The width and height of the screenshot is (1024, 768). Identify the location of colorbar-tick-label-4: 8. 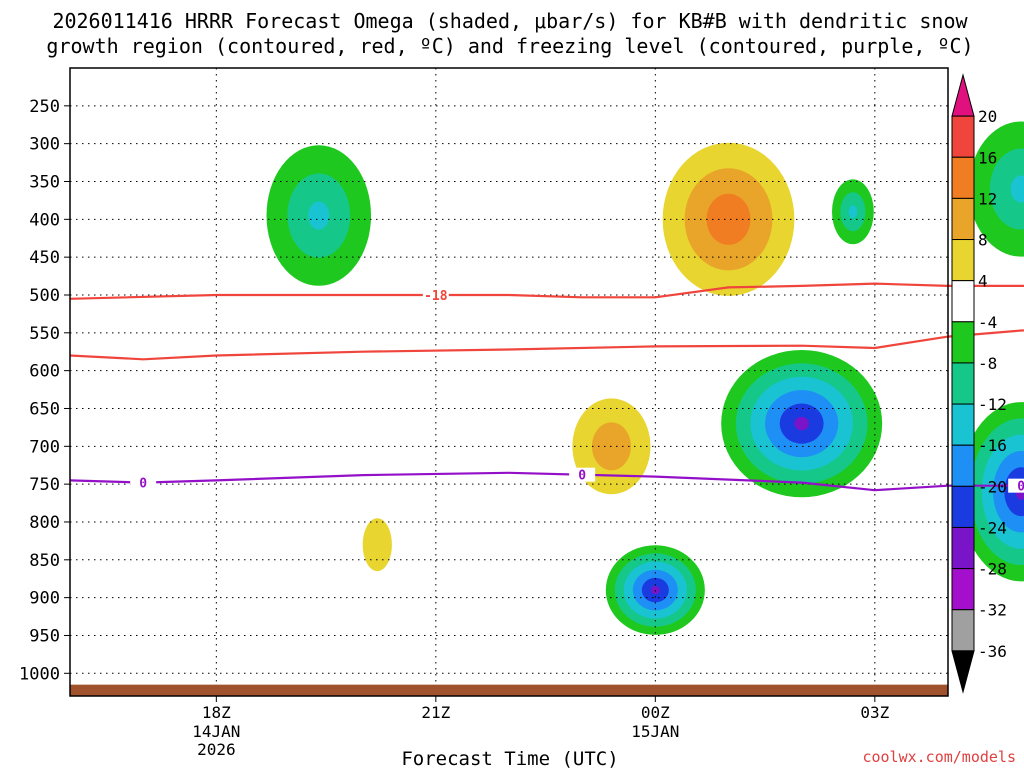
(983, 240).